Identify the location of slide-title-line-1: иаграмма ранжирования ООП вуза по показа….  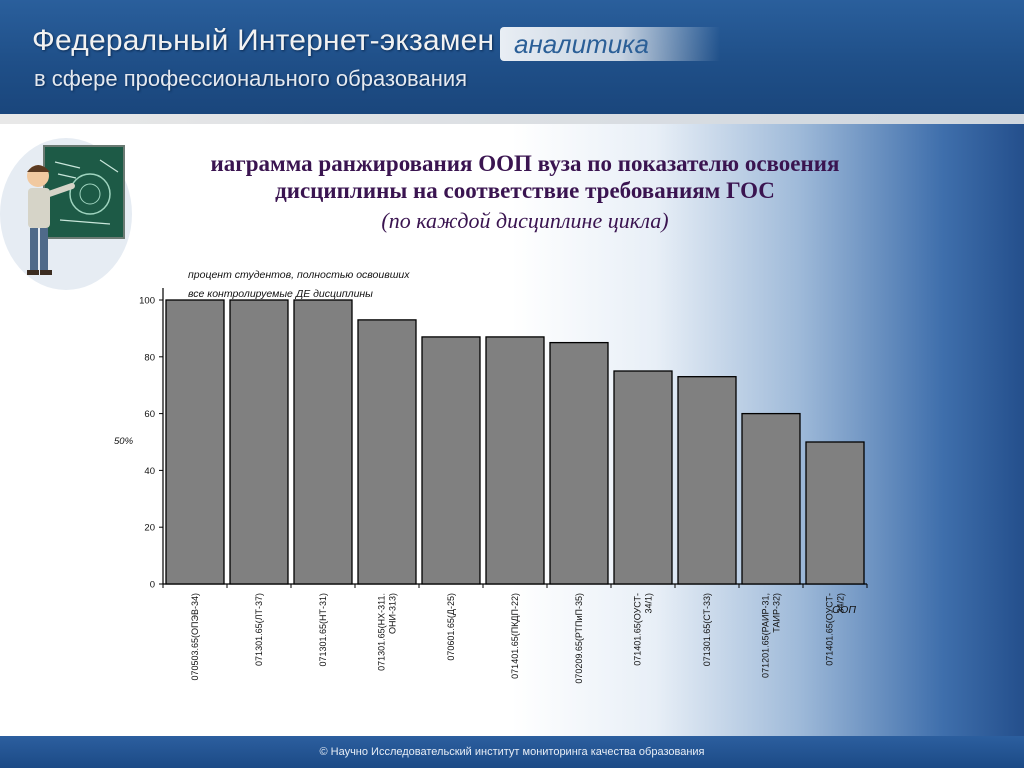
(525, 163).